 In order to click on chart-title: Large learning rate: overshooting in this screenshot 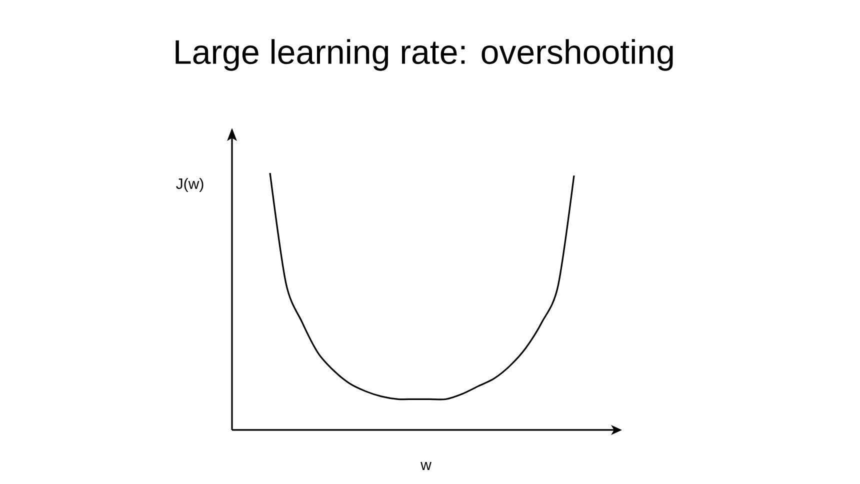, I will do `click(424, 55)`.